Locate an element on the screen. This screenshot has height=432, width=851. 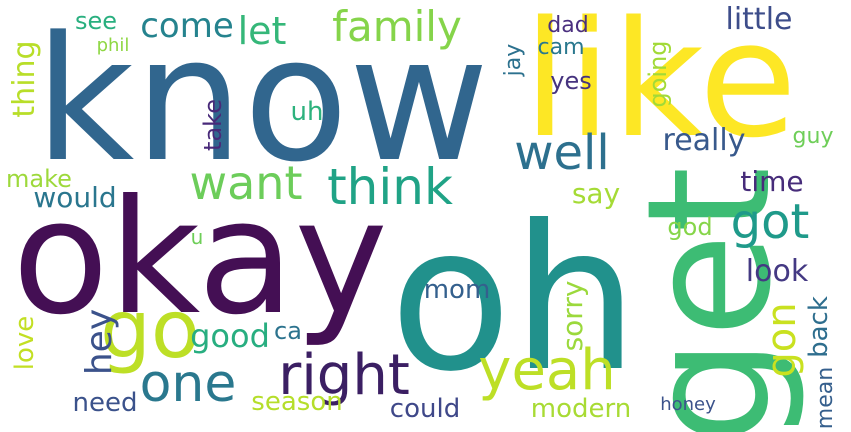
word-u: u is located at coordinates (197, 237).